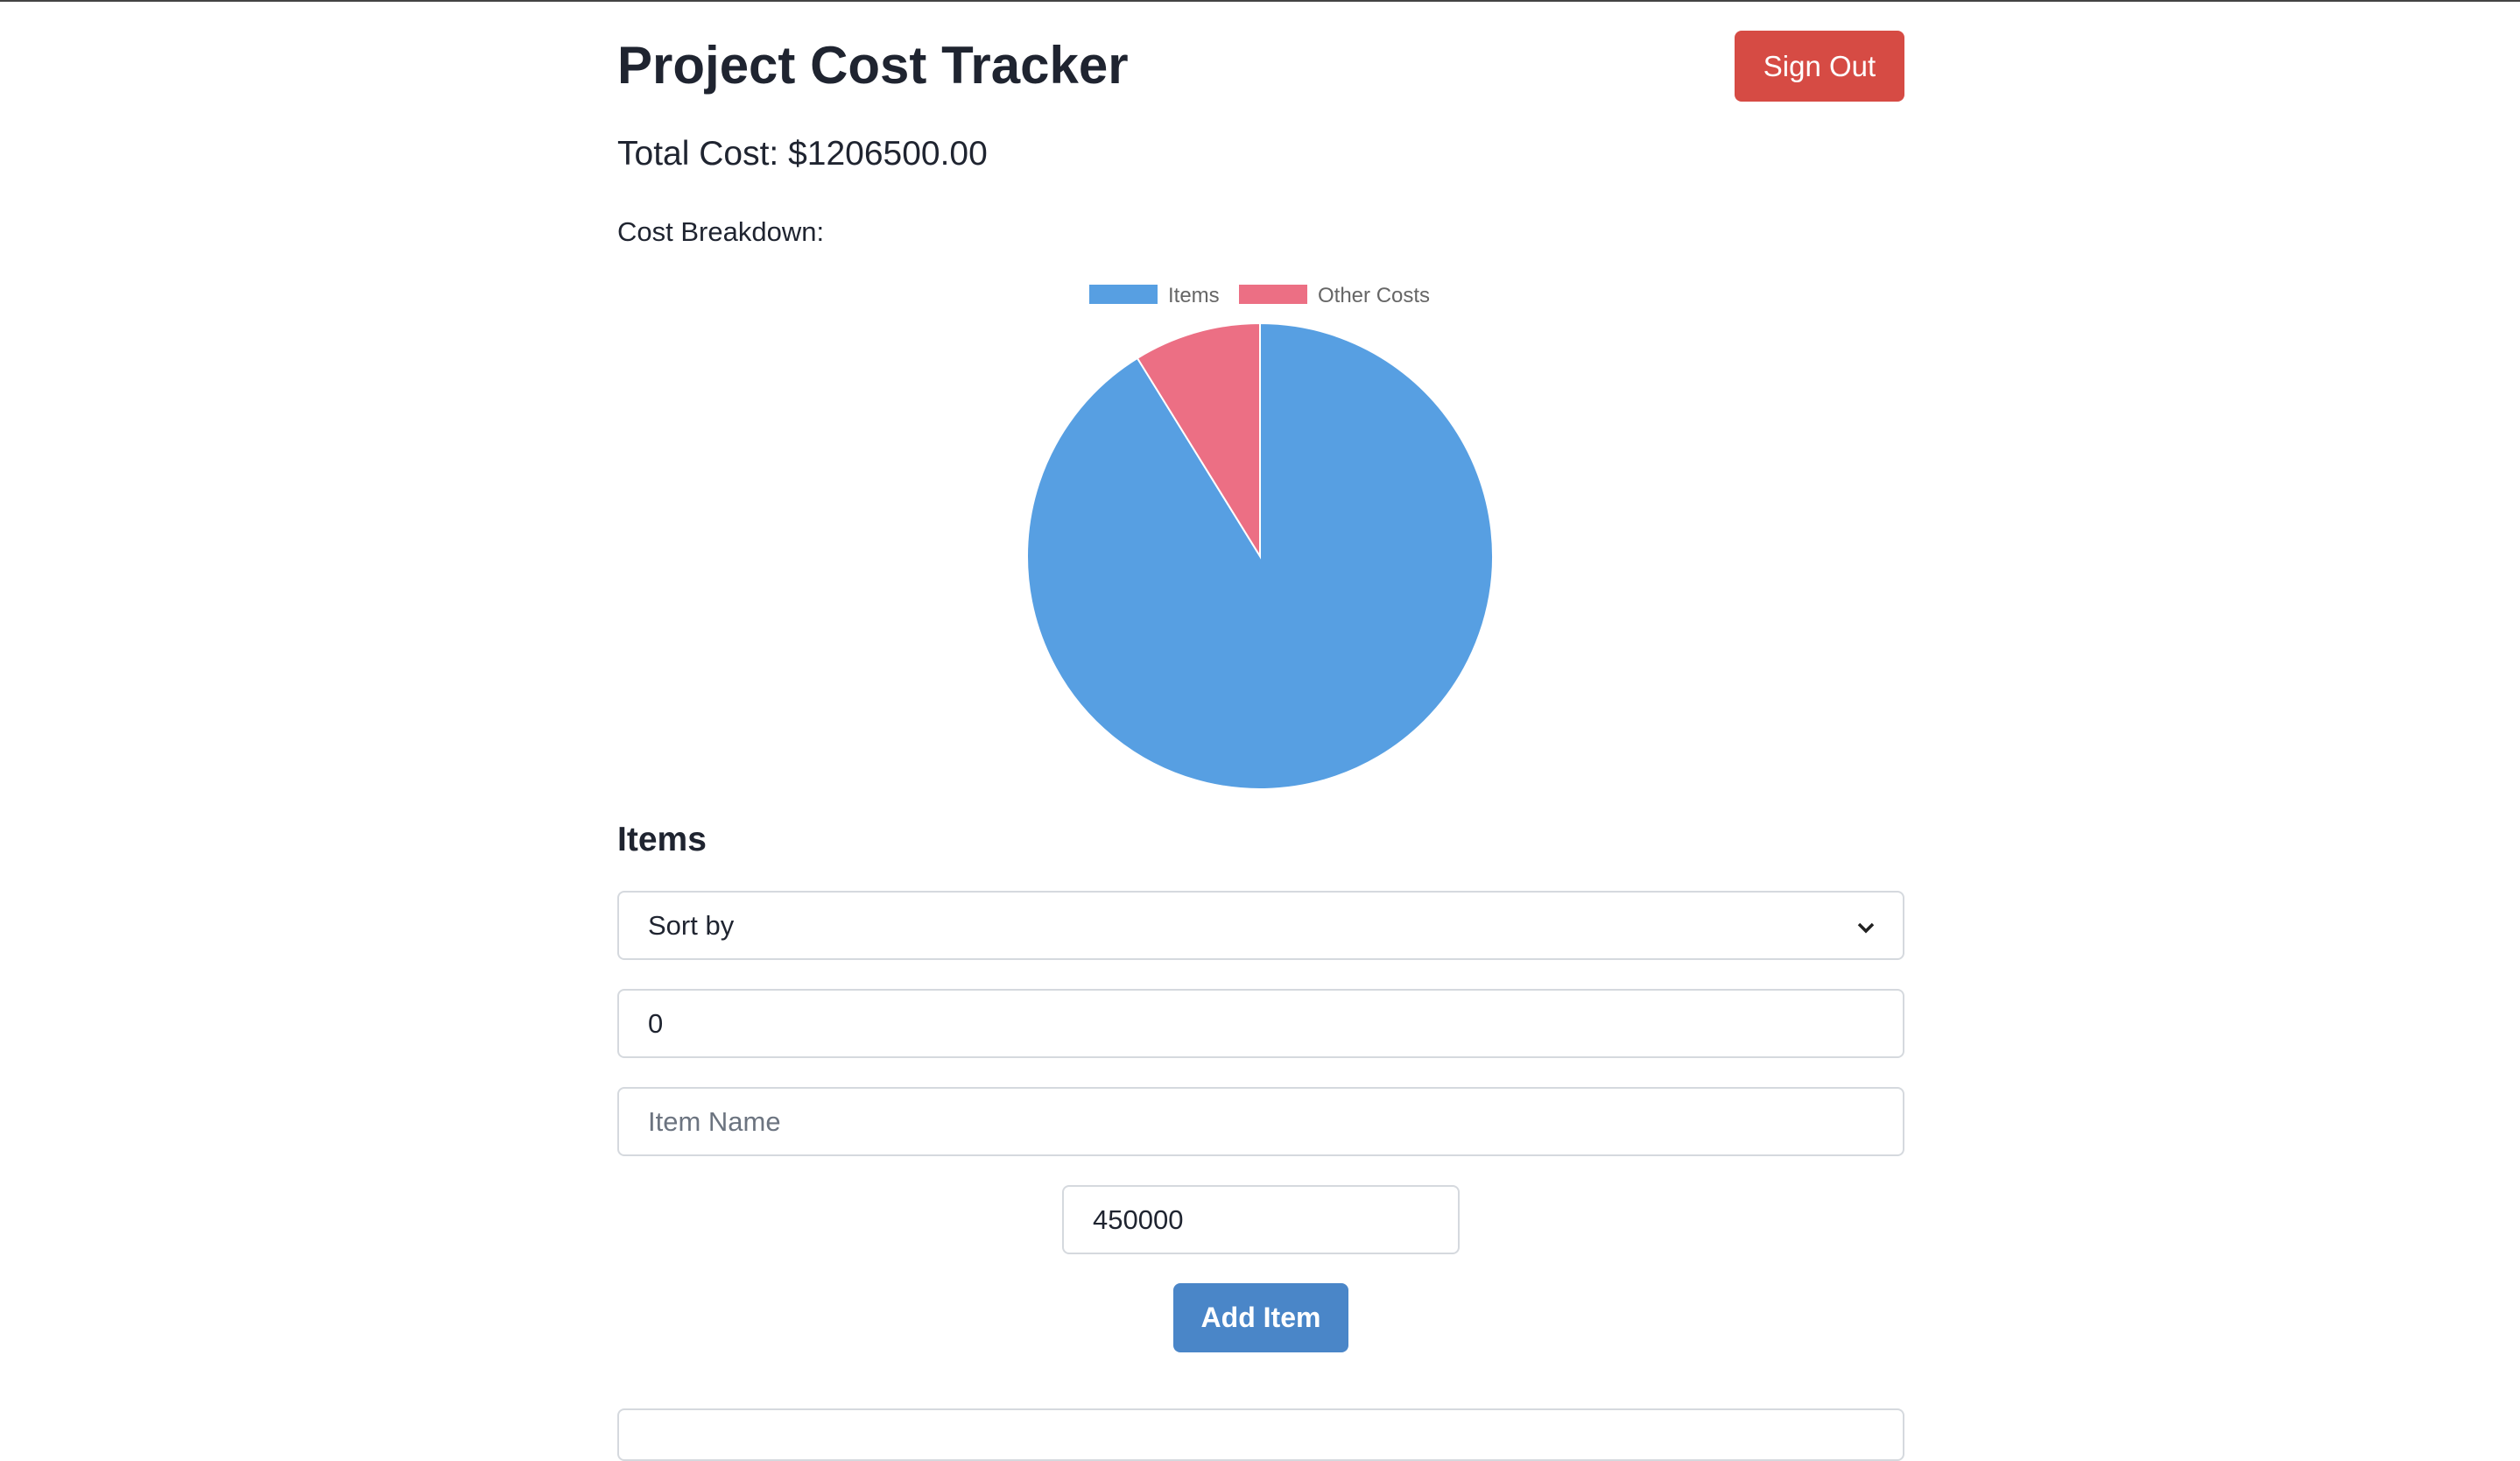  Describe the element at coordinates (721, 231) in the screenshot. I see `breakdown-label: Cost Breakdown:` at that location.